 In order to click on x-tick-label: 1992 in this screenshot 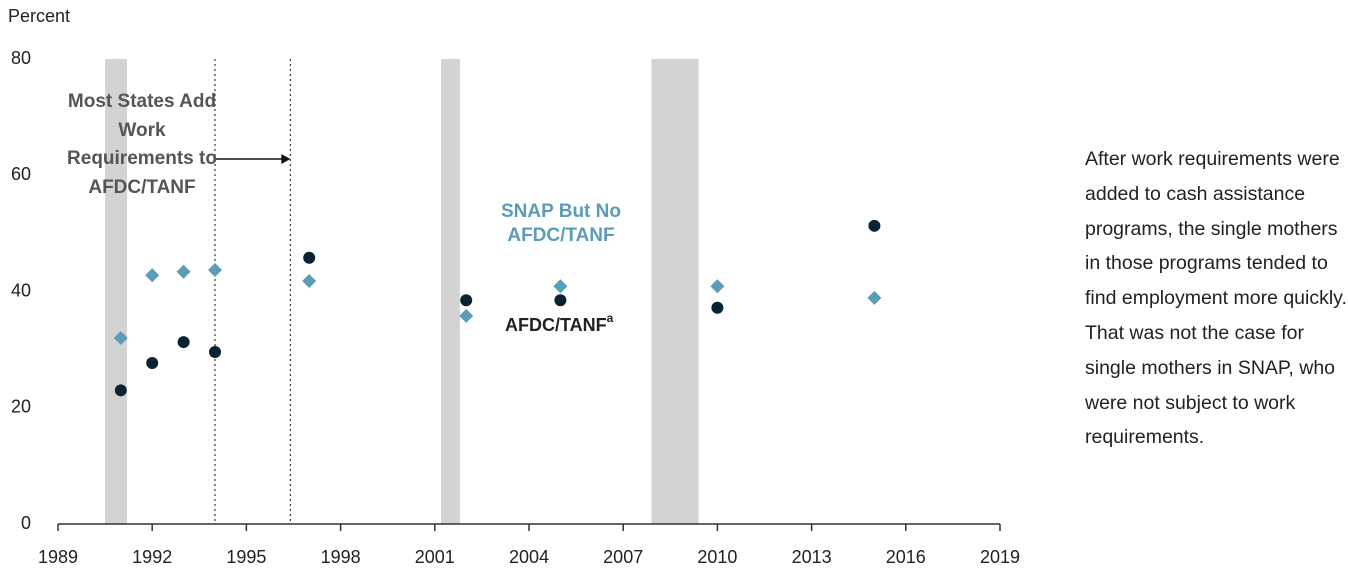, I will do `click(152, 557)`.